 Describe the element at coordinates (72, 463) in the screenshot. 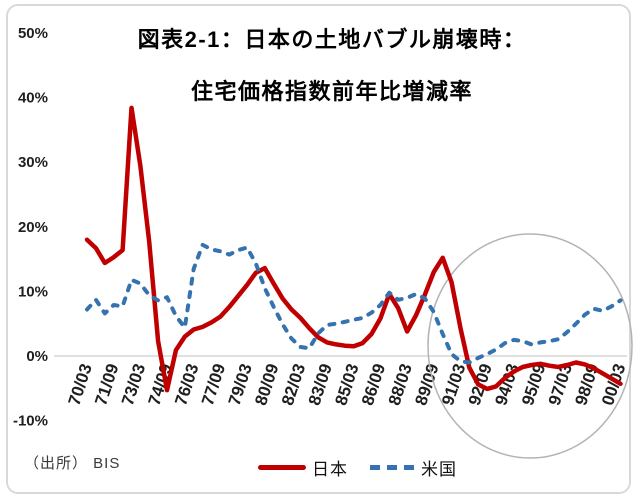

I see `source-note: （出所） BIS` at that location.